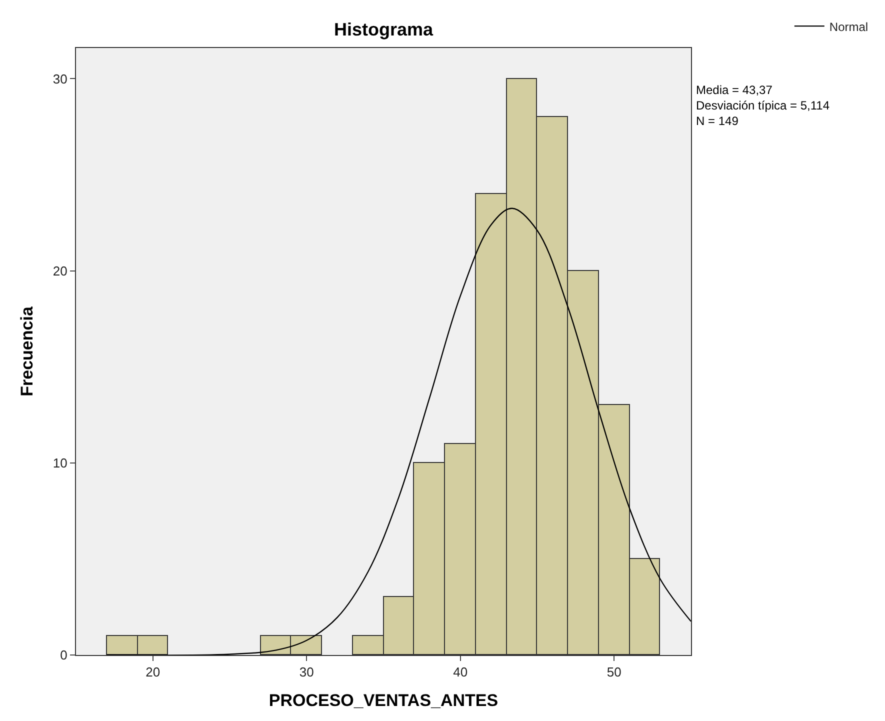 This screenshot has width=885, height=721. Describe the element at coordinates (26, 351) in the screenshot. I see `y-axis-title: Frecuencia` at that location.